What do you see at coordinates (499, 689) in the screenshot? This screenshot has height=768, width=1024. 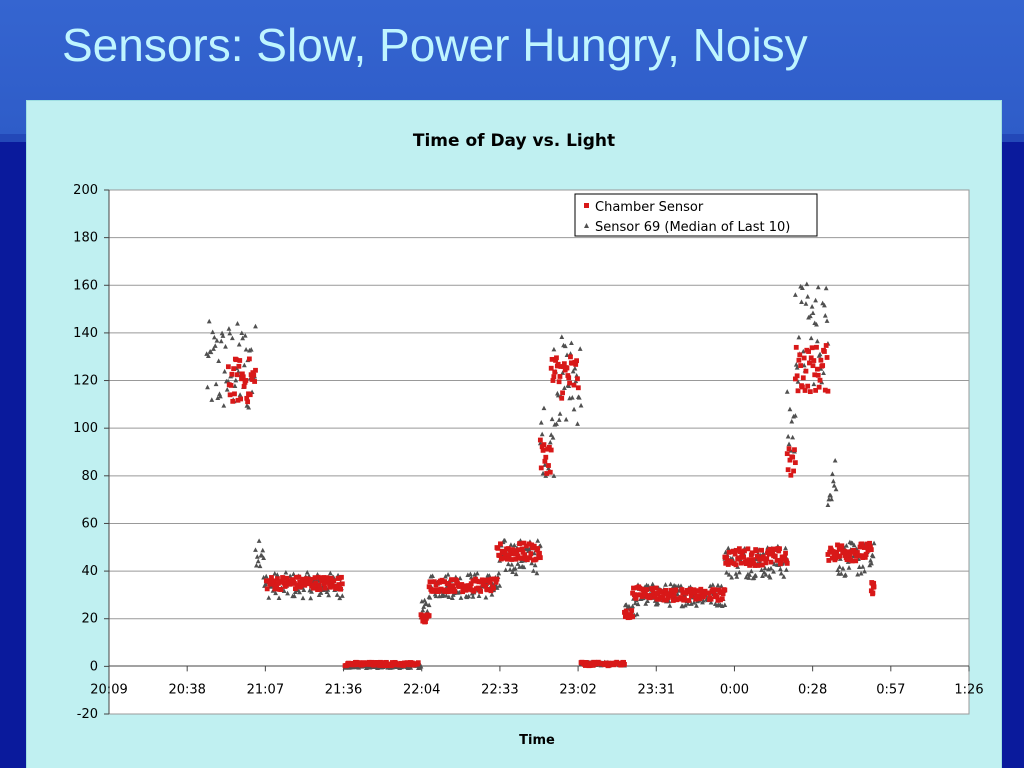 I see `x-tick-label-5: 22:33` at bounding box center [499, 689].